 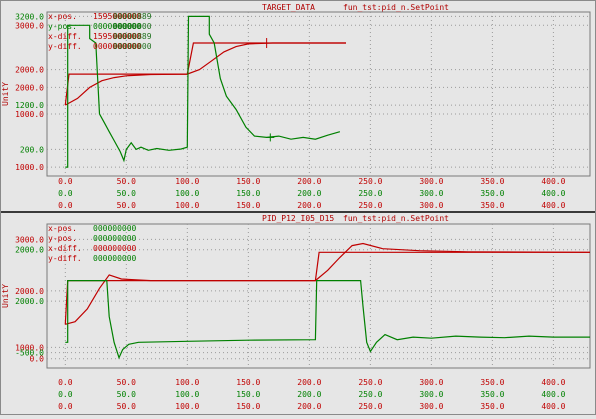 What do you see at coordinates (298, 212) in the screenshot?
I see `panel-separator` at bounding box center [298, 212].